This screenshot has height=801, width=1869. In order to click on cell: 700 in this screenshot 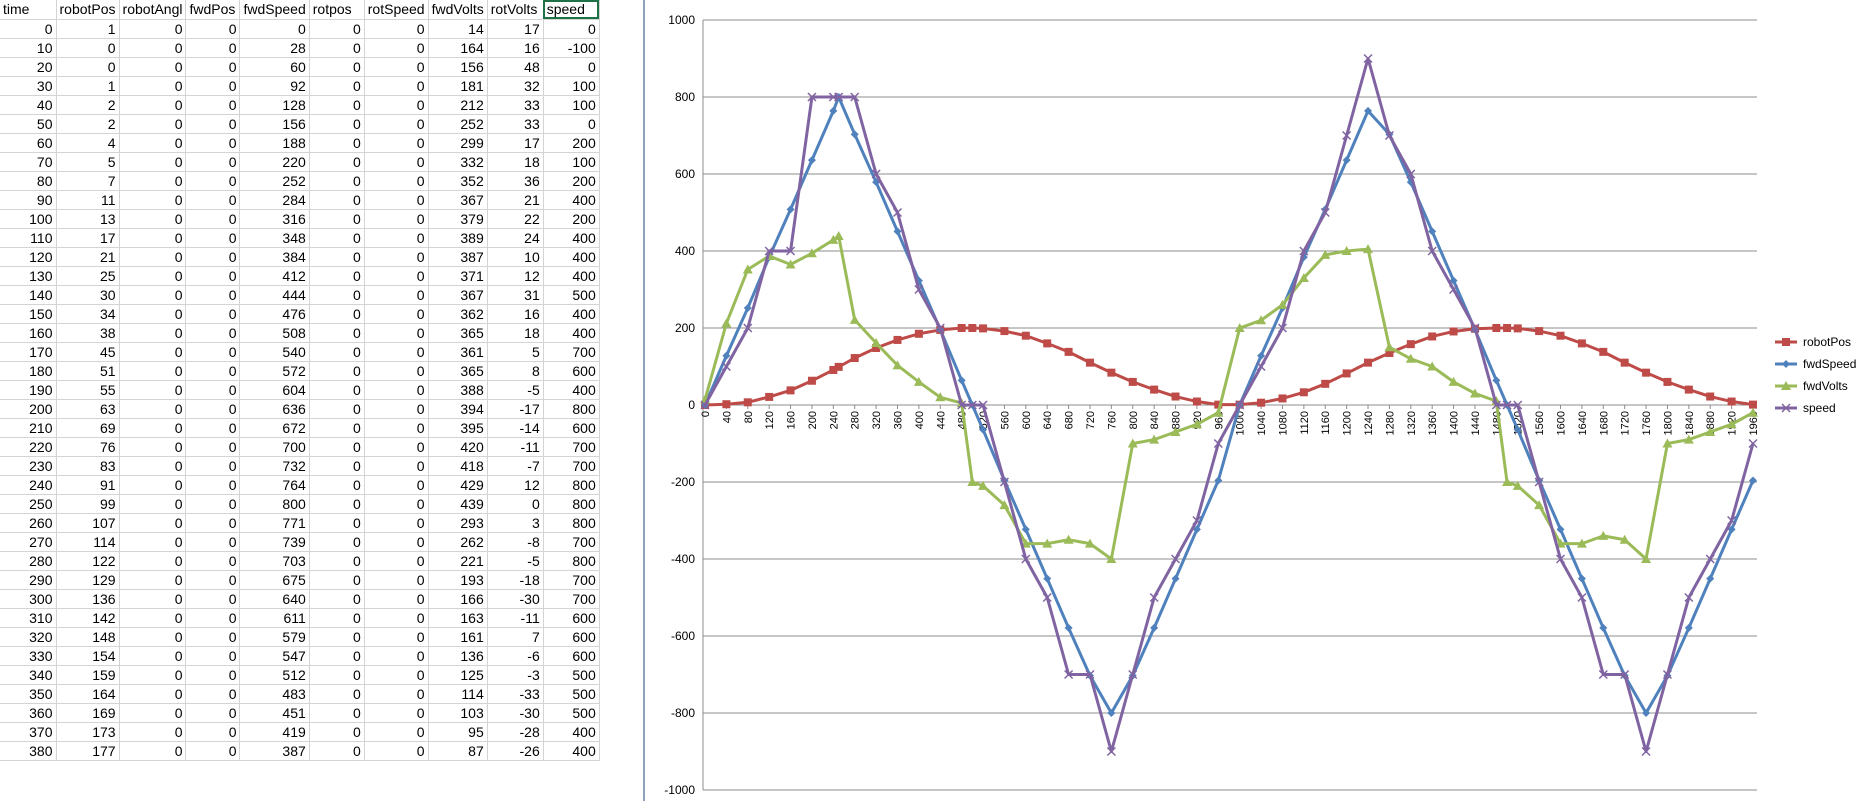, I will do `click(571, 580)`.